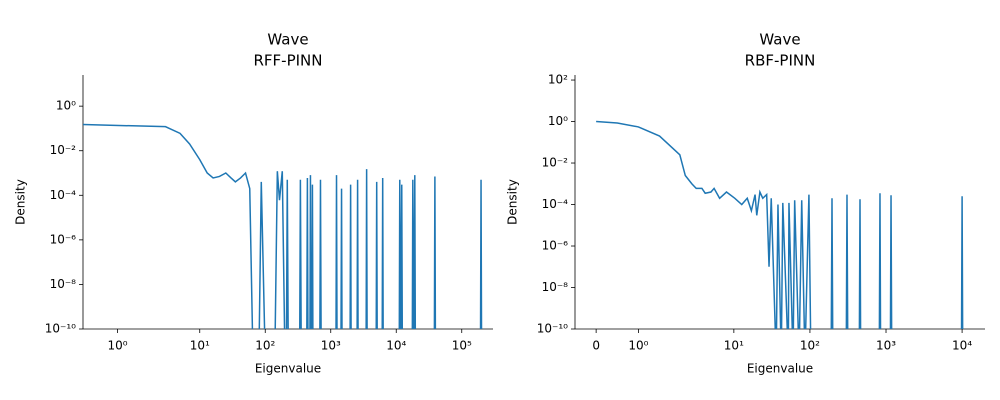  Describe the element at coordinates (287, 61) in the screenshot. I see `chart-subtitle: RFF-PINN` at that location.